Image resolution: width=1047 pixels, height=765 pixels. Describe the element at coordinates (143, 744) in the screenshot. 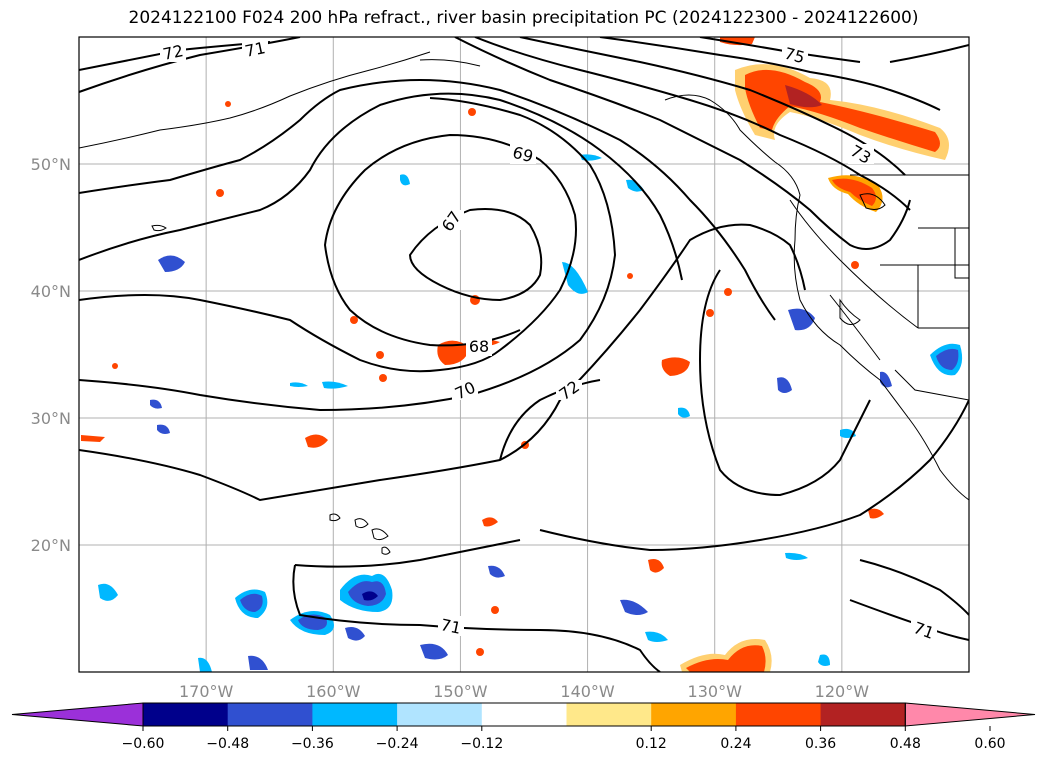

I see `colorbar-tick-label: −0.60` at that location.